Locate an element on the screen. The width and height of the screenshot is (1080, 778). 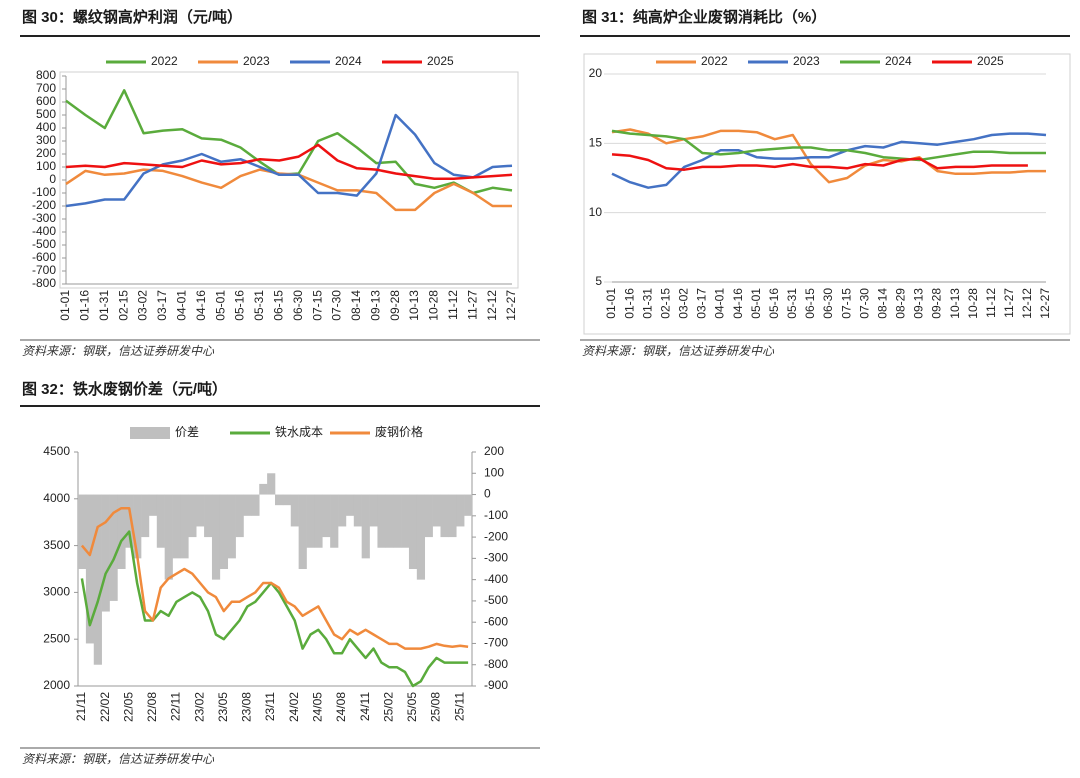
x-tick-label: 25/11 is located at coordinates (459, 706).